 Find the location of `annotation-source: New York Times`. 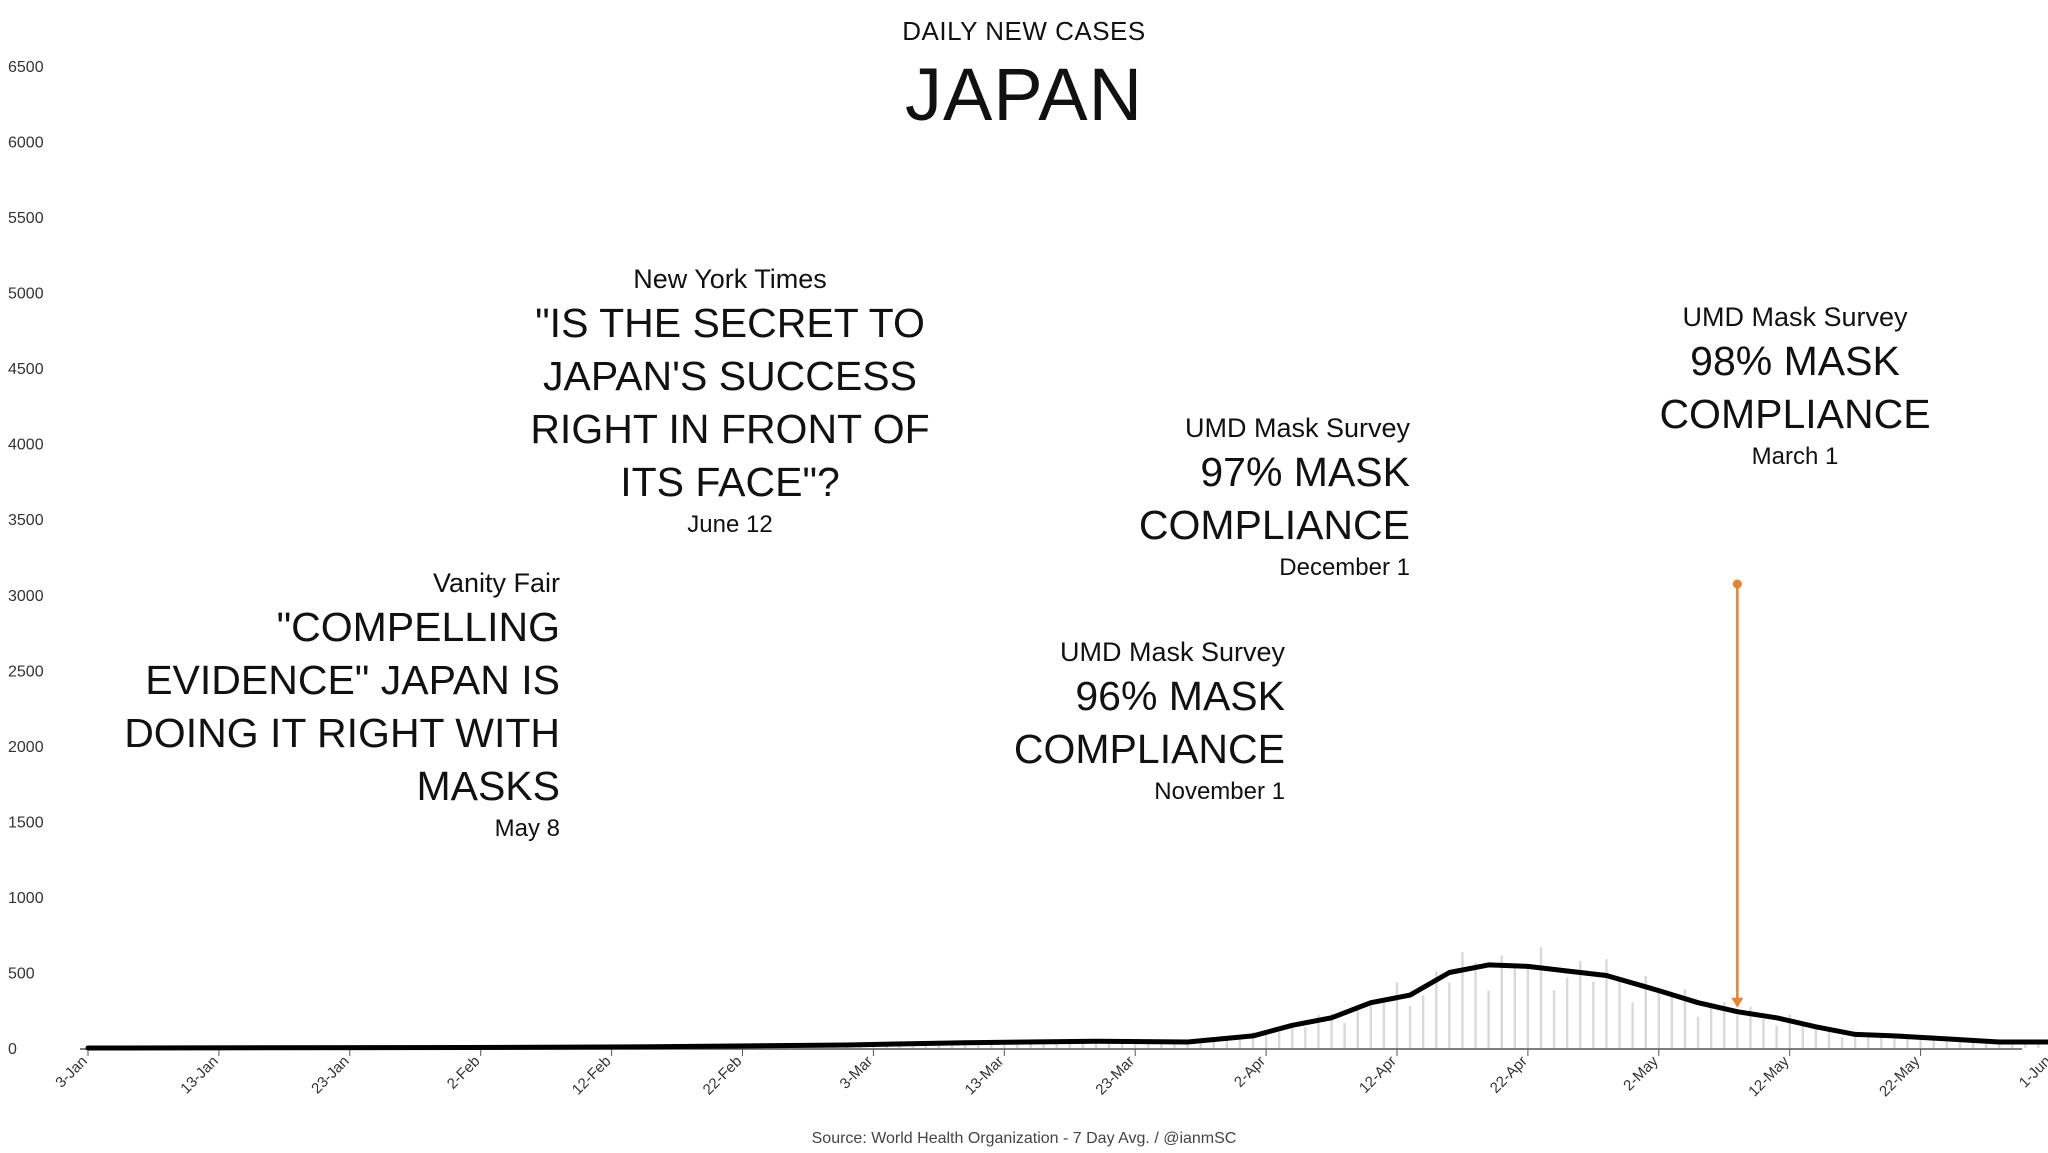

annotation-source: New York Times is located at coordinates (730, 279).